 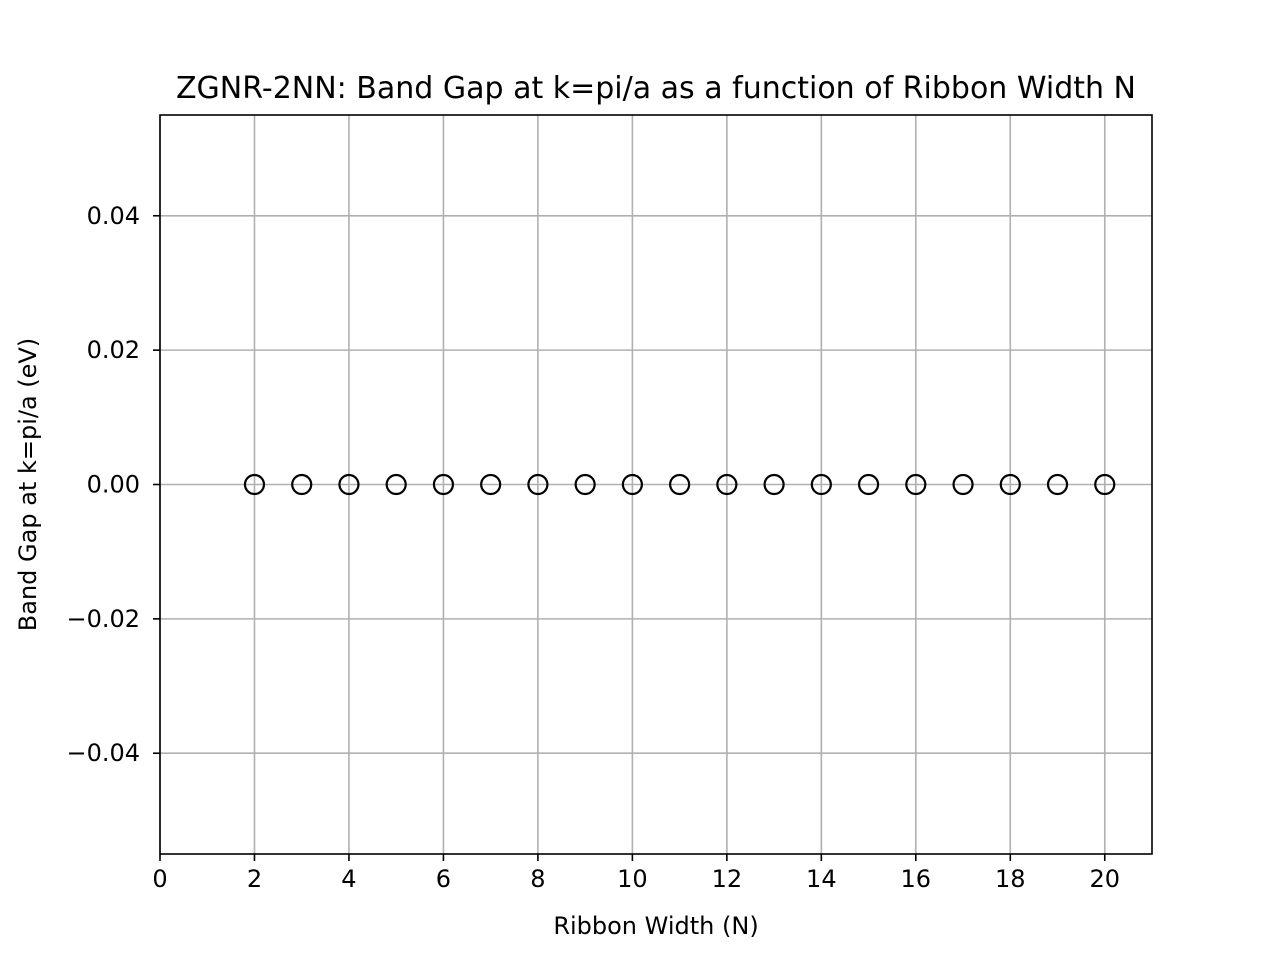 What do you see at coordinates (1104, 879) in the screenshot?
I see `x-tick-label: 20` at bounding box center [1104, 879].